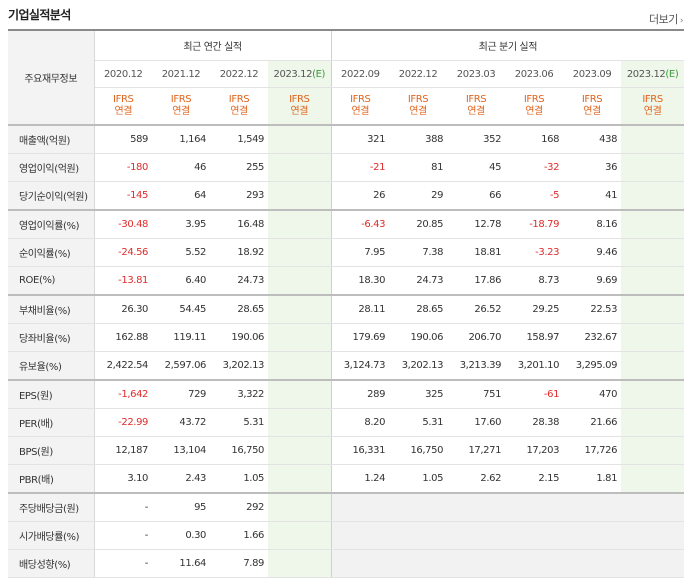 This screenshot has height=583, width=689. Describe the element at coordinates (592, 450) in the screenshot. I see `quarter-value-cell: 17,726` at that location.